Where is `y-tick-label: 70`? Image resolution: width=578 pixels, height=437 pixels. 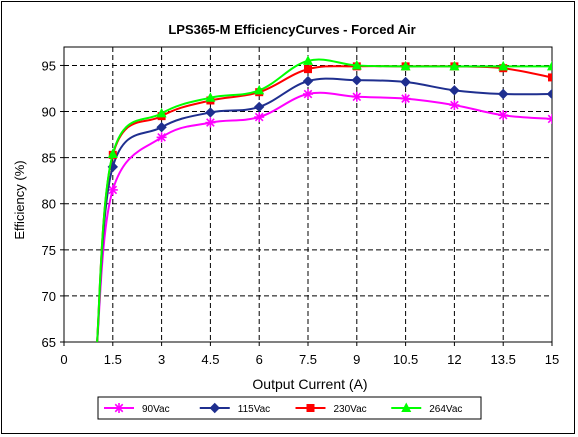
y-tick-label: 70 is located at coordinates (49, 296).